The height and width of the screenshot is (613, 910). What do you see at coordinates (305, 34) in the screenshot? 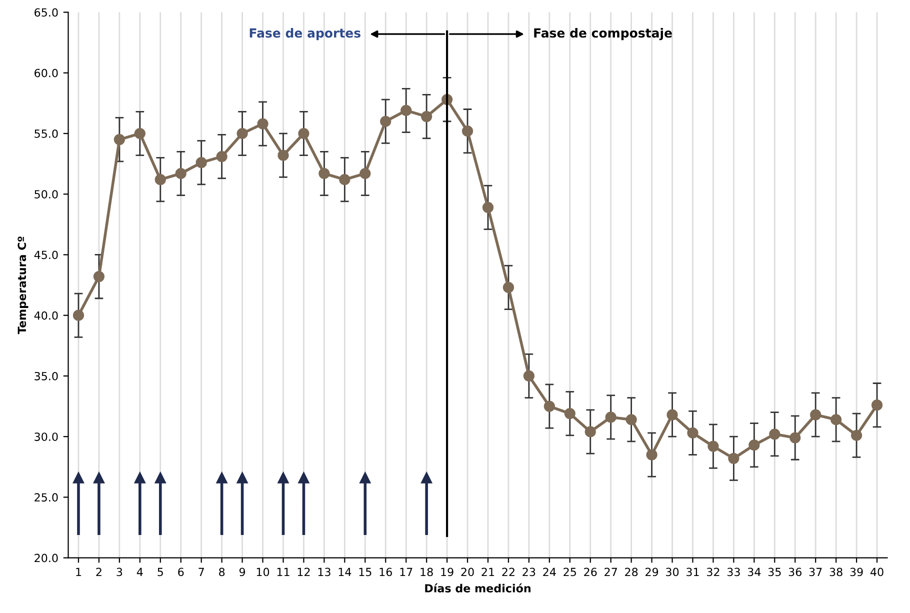
I see `annotation: Fase de aportes` at bounding box center [305, 34].